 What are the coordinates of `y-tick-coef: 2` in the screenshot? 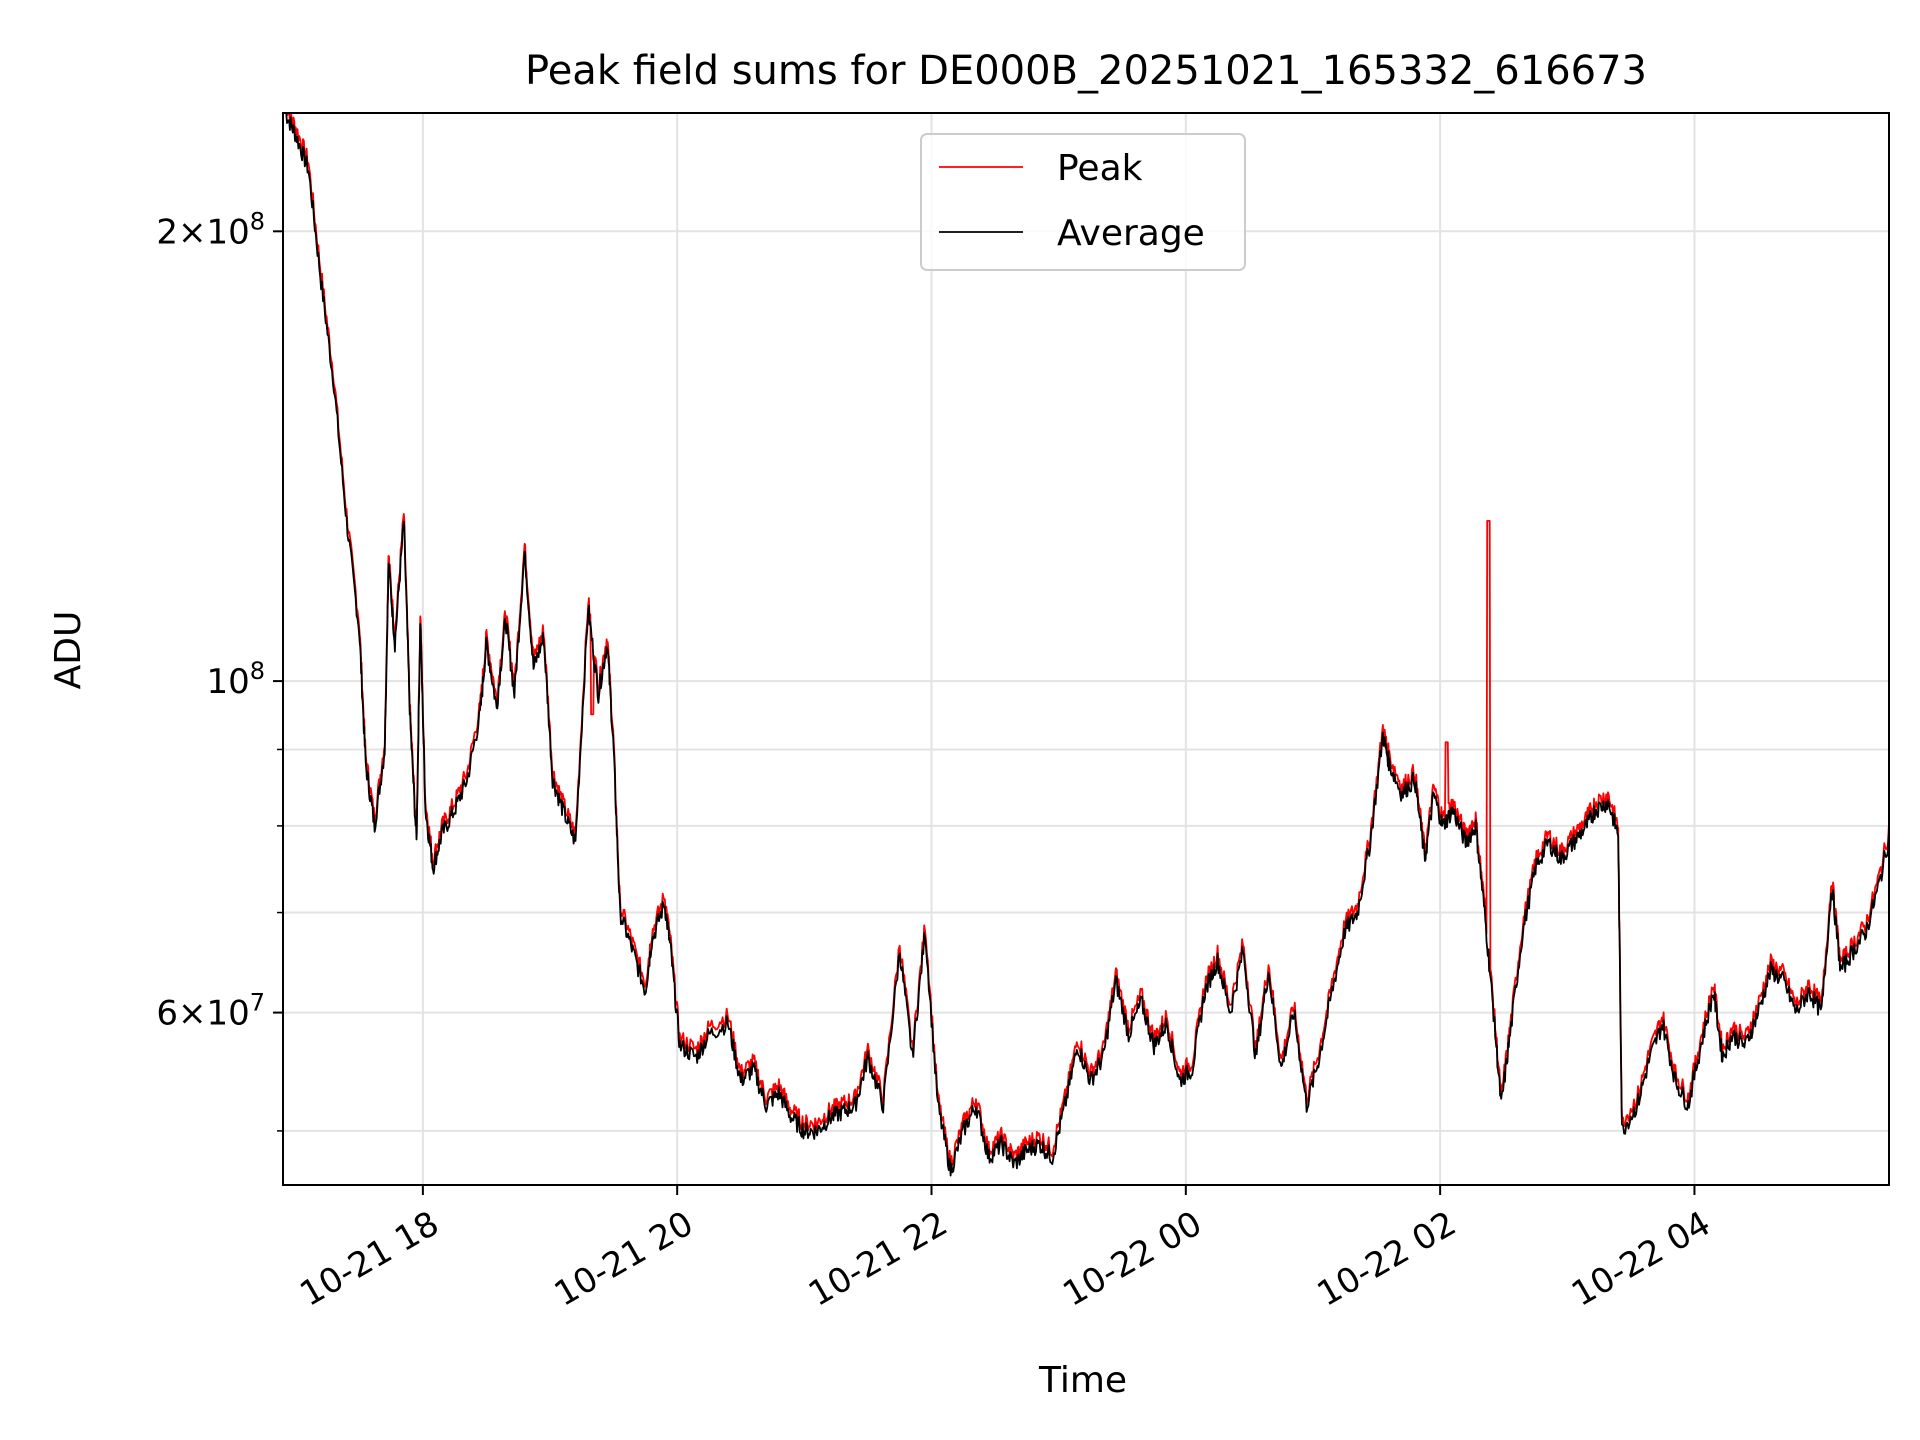 It's located at (167, 232).